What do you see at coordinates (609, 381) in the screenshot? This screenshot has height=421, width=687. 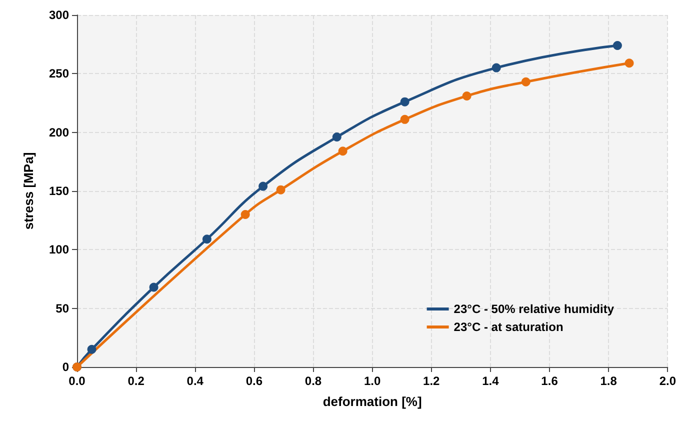 I see `x-tick-label: 1.8` at bounding box center [609, 381].